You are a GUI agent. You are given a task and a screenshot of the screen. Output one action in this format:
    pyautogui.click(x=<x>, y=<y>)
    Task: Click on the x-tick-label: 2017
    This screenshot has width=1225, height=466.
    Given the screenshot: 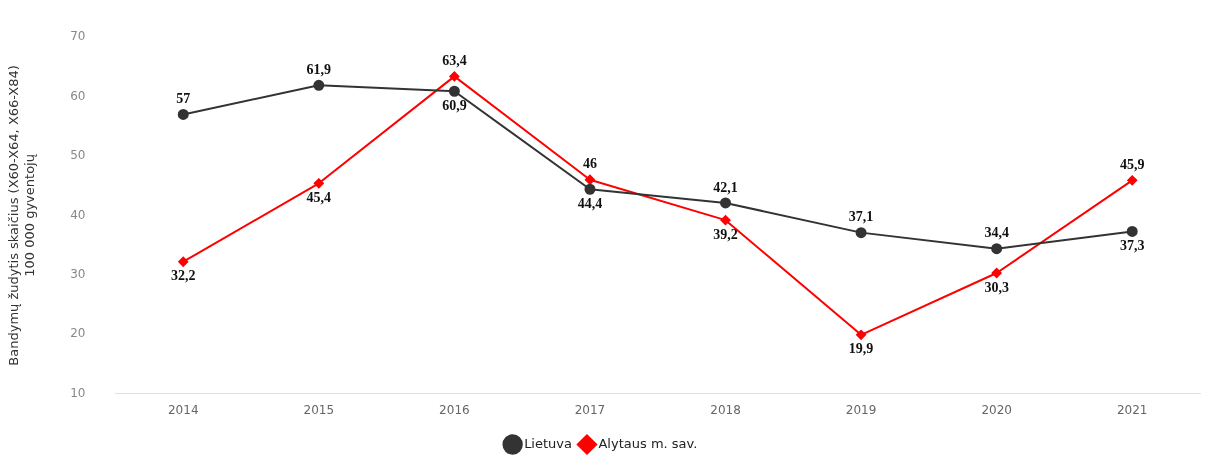 What is the action you would take?
    pyautogui.click(x=590, y=409)
    